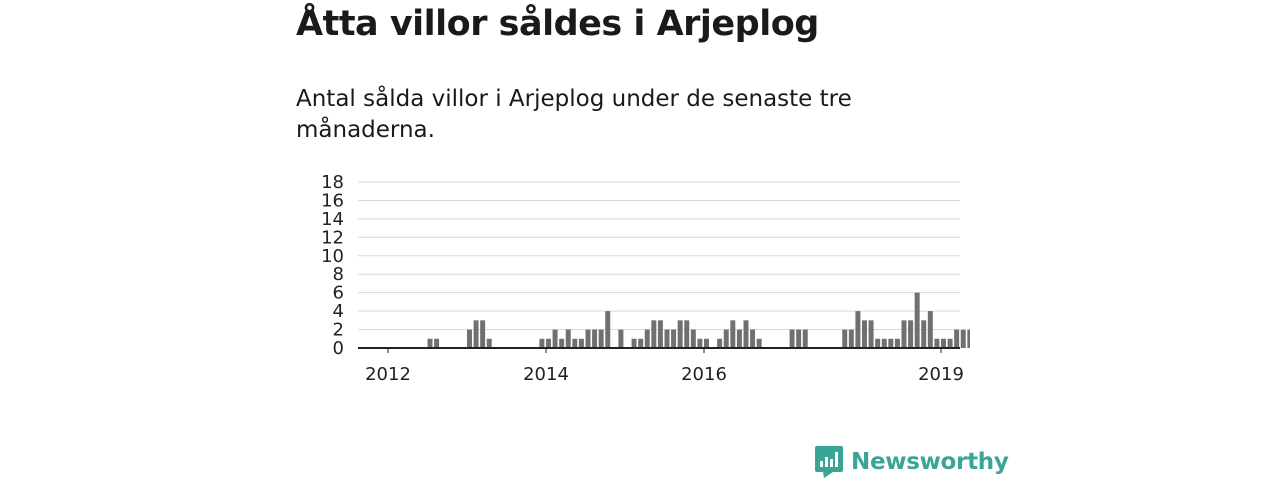  What do you see at coordinates (546, 374) in the screenshot?
I see `x-tick-label: 2014` at bounding box center [546, 374].